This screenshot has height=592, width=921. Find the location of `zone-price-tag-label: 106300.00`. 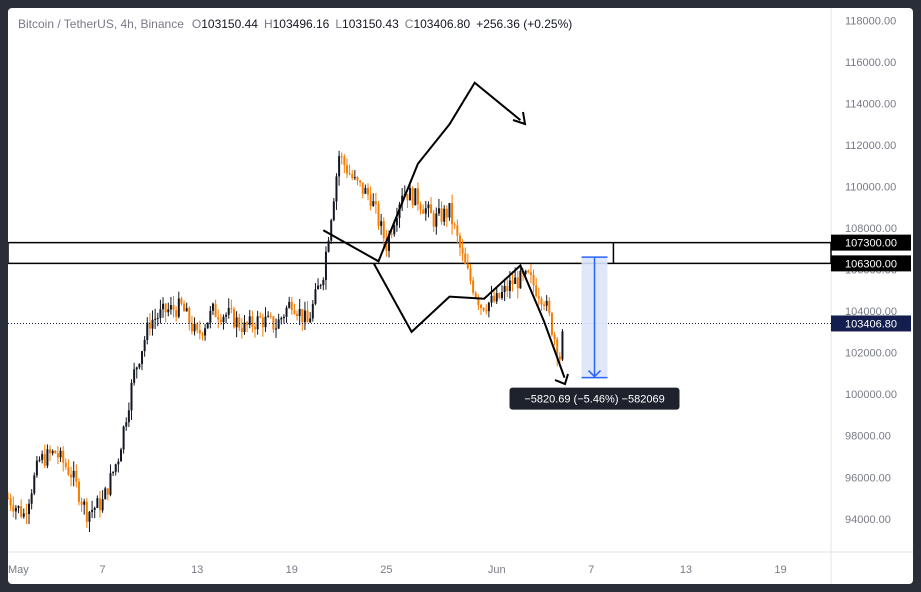

zone-price-tag-label: 106300.00 is located at coordinates (871, 264).